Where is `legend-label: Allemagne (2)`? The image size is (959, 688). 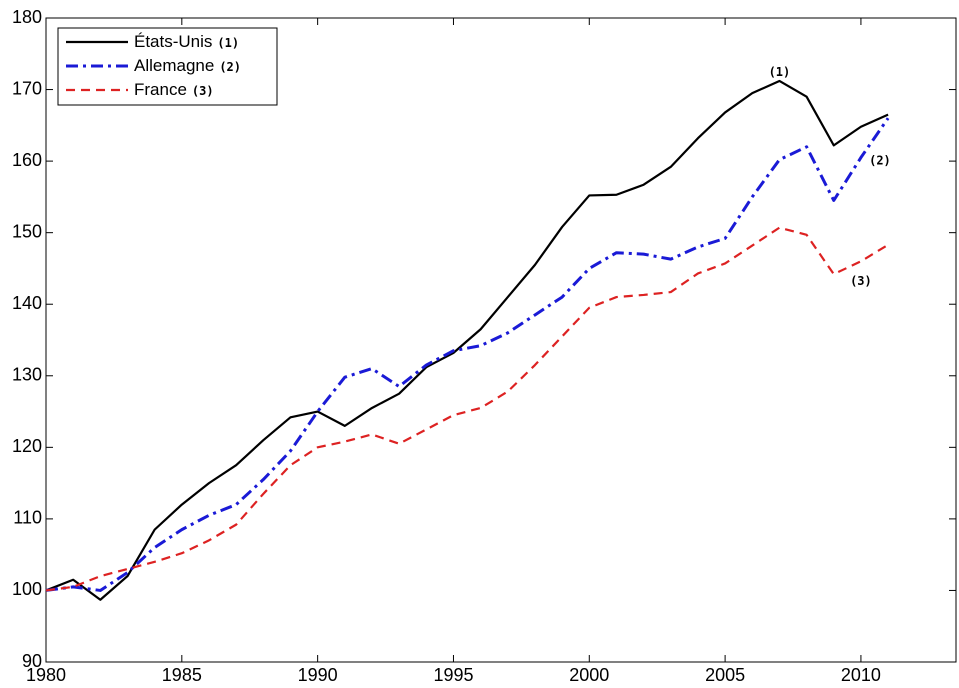
legend-label: Allemagne (2) is located at coordinates (187, 65).